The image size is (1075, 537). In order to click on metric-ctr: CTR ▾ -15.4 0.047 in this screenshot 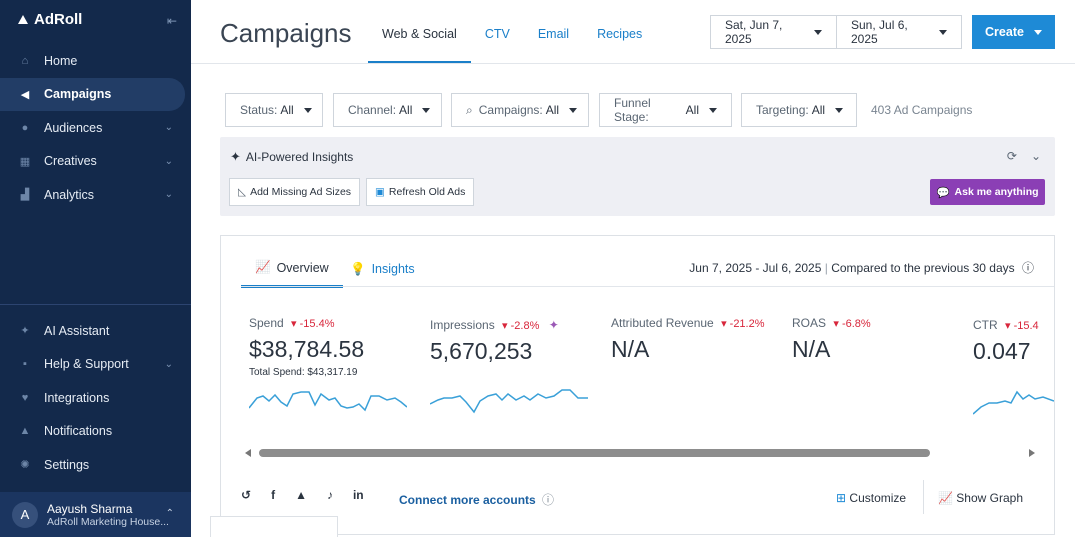, I will do `click(1013, 341)`.